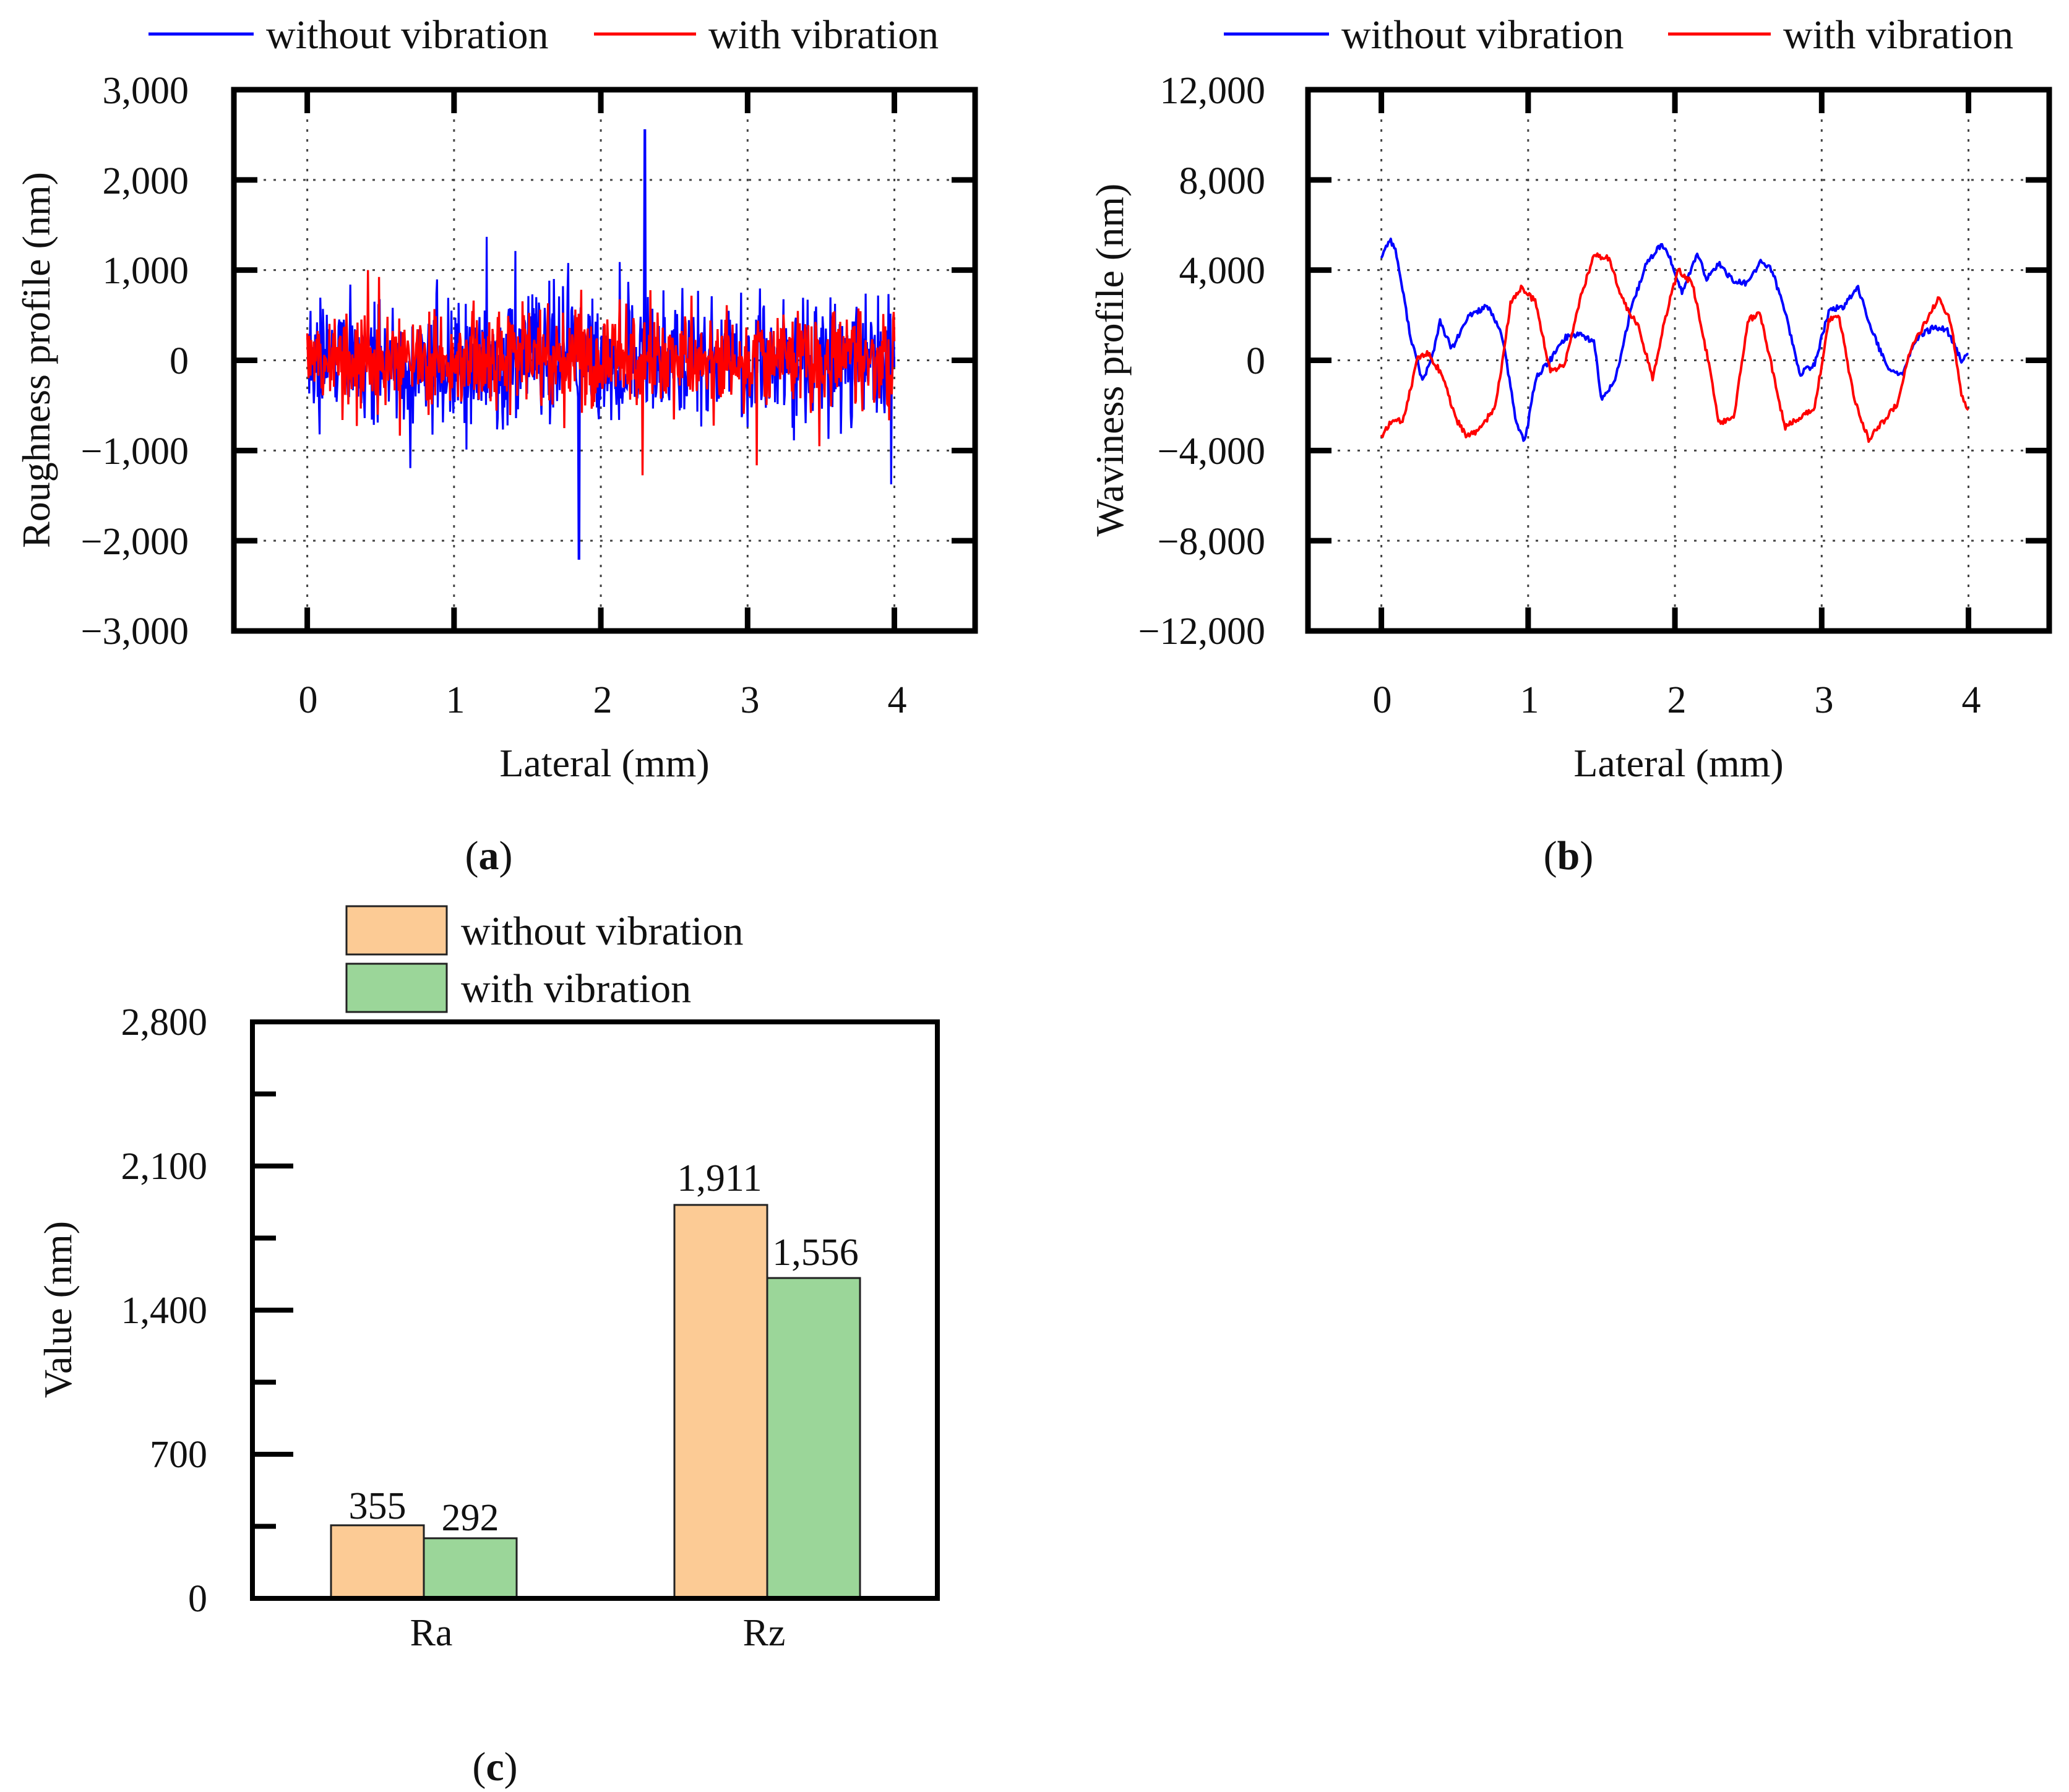  What do you see at coordinates (58, 1309) in the screenshot?
I see `panel-c-y-axis-label: Value (nm)` at bounding box center [58, 1309].